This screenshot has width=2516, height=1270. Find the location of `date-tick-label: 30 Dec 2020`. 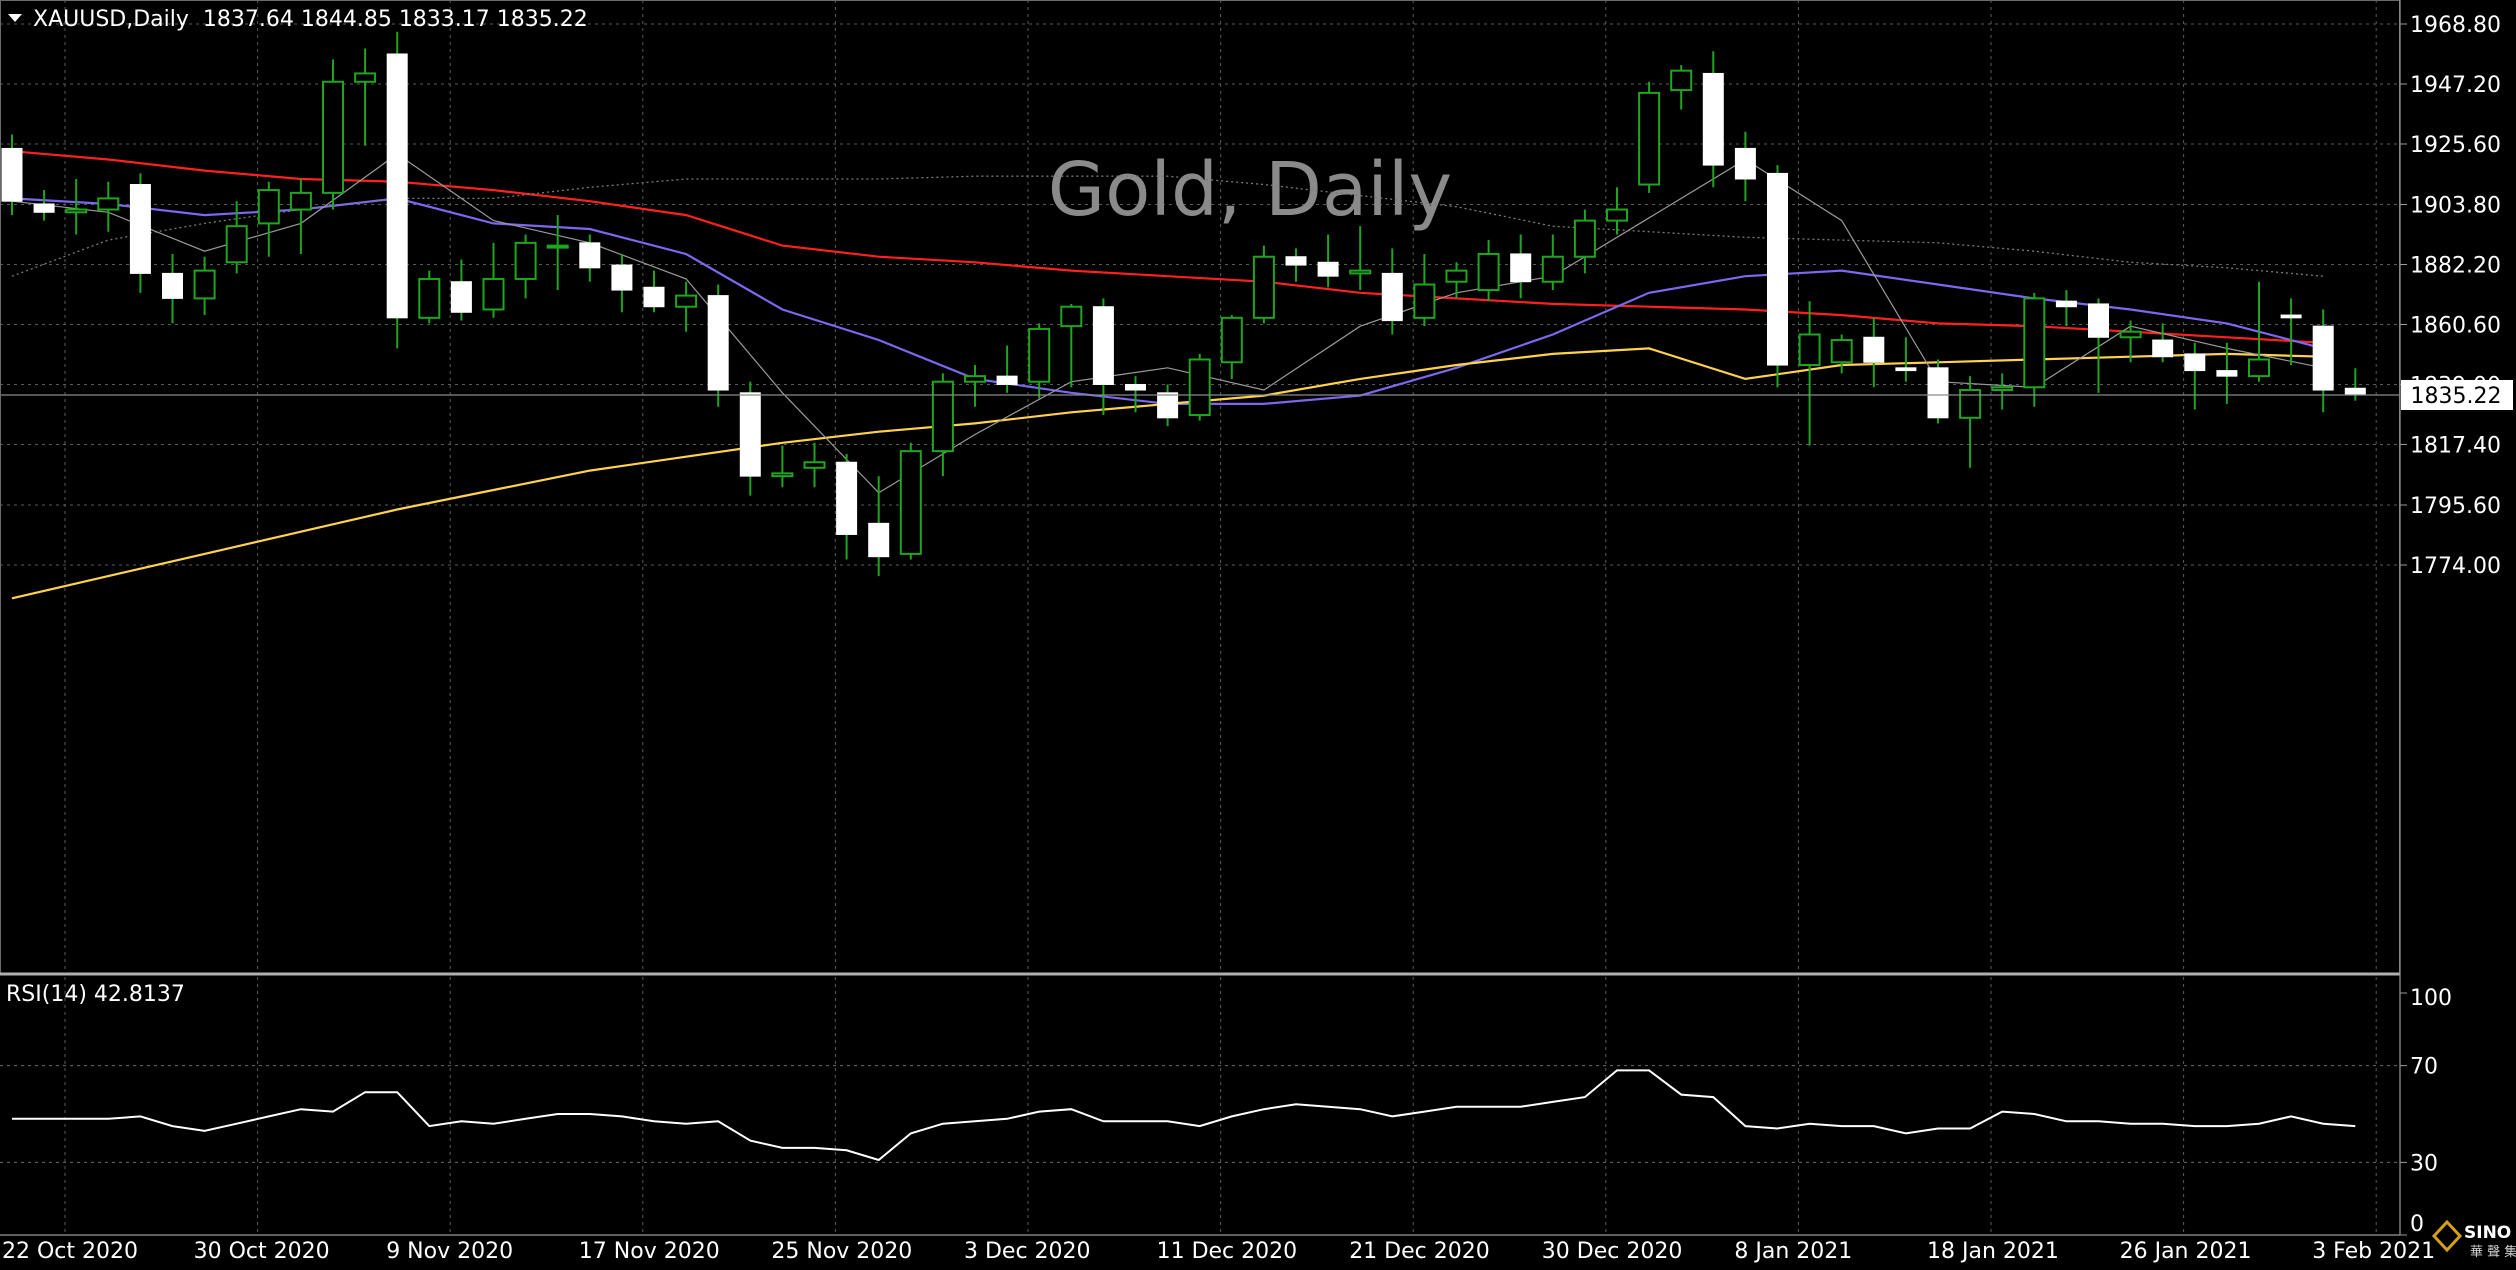

date-tick-label: 30 Dec 2020 is located at coordinates (1612, 1251).